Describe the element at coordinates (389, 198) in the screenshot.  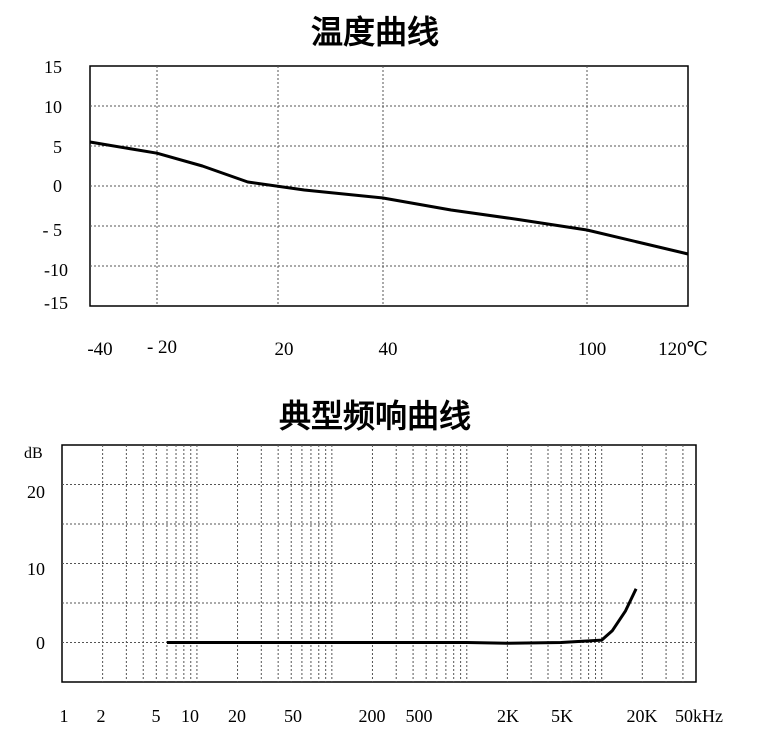
I see `temperature-series-line` at that location.